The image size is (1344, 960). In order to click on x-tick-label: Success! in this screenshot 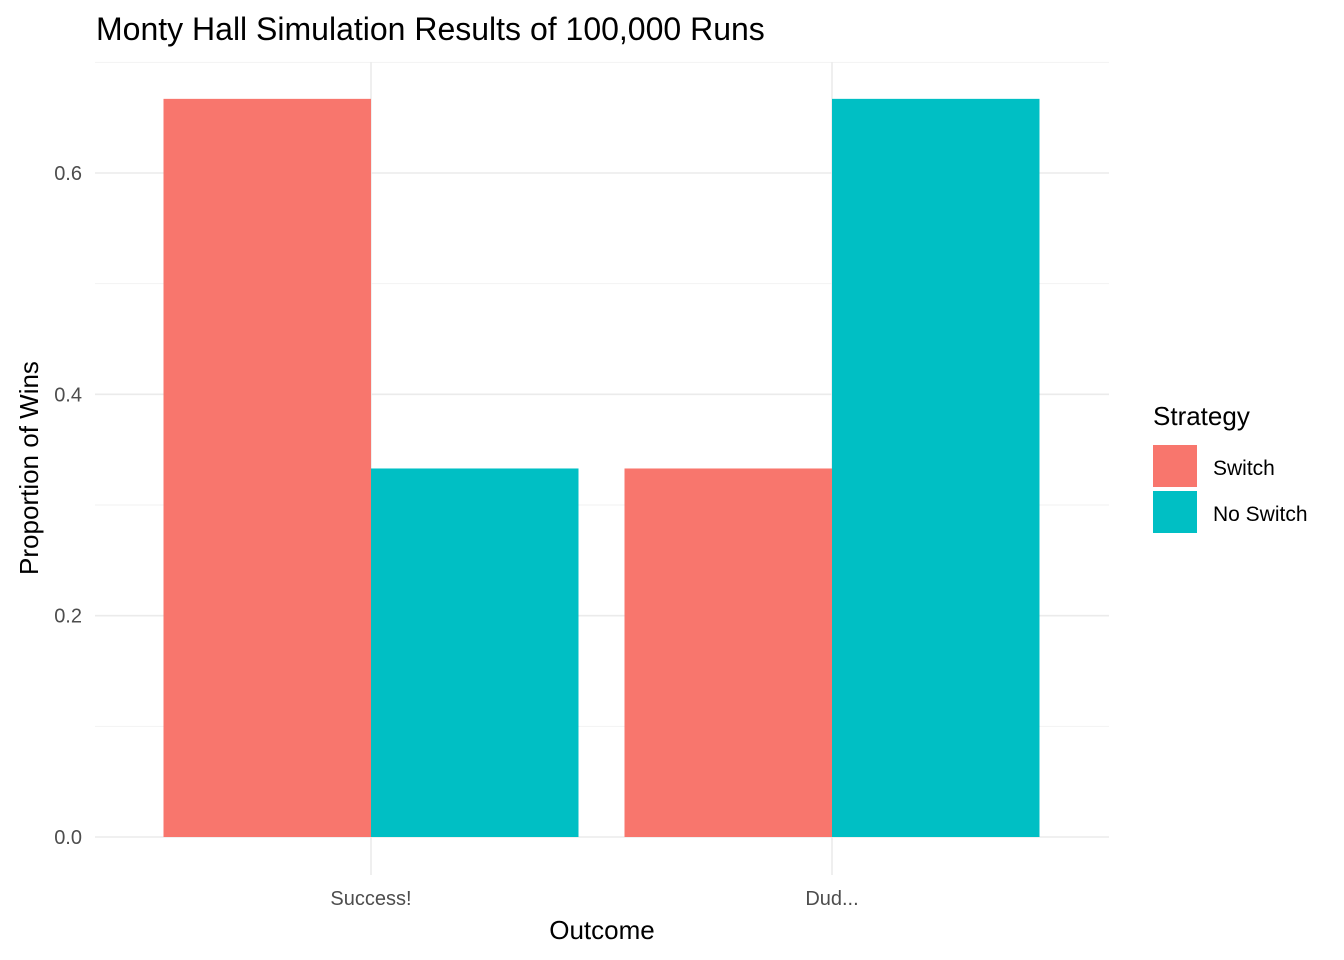, I will do `click(370, 899)`.